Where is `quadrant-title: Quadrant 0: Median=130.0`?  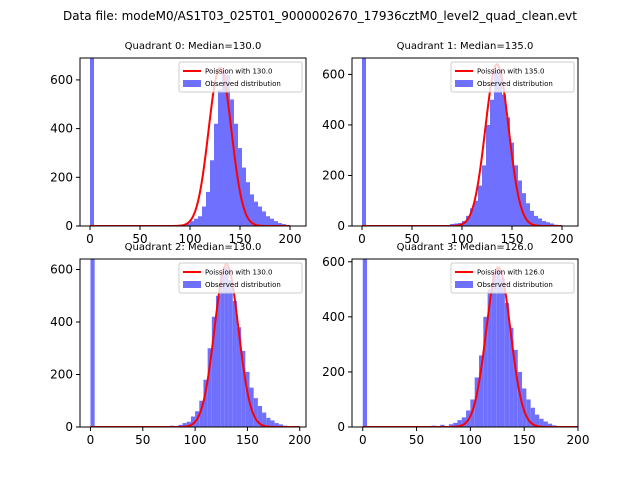
quadrant-title: Quadrant 0: Median=130.0 is located at coordinates (193, 46).